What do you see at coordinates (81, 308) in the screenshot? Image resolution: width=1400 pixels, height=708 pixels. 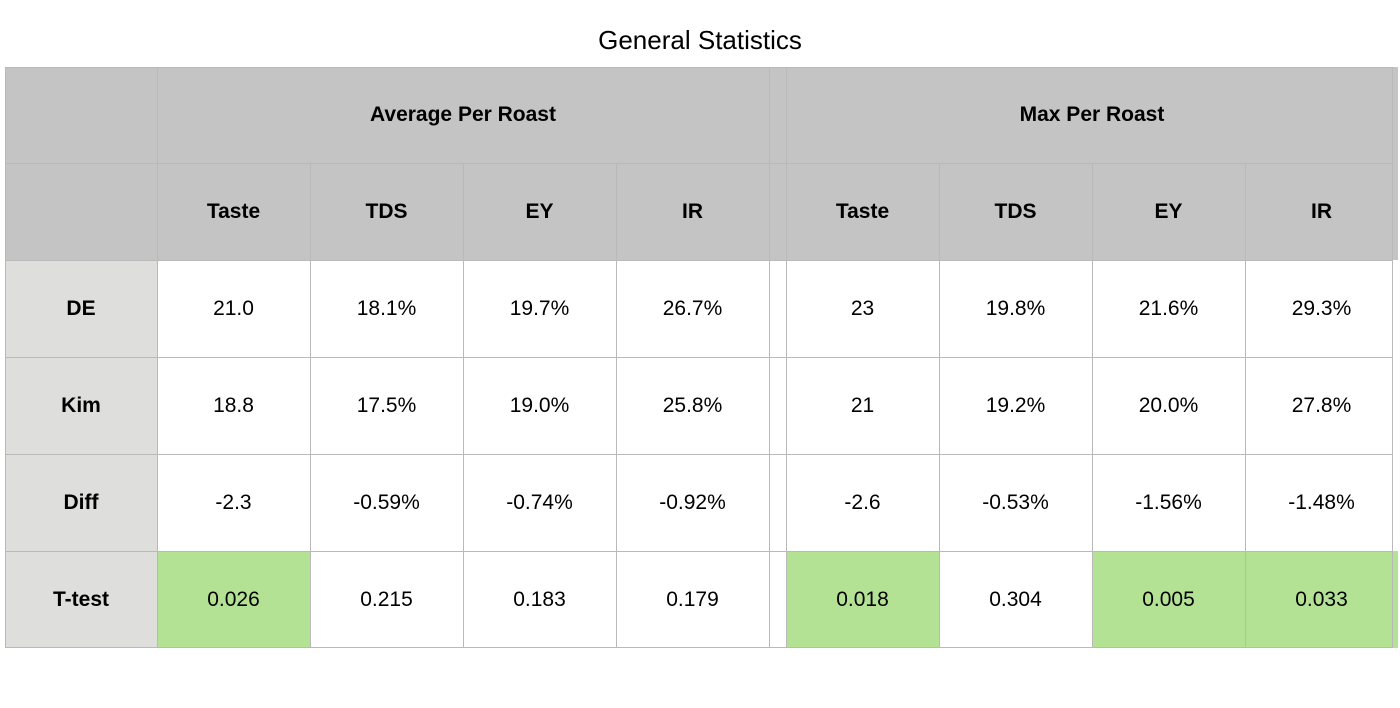 I see `row-header: DE` at bounding box center [81, 308].